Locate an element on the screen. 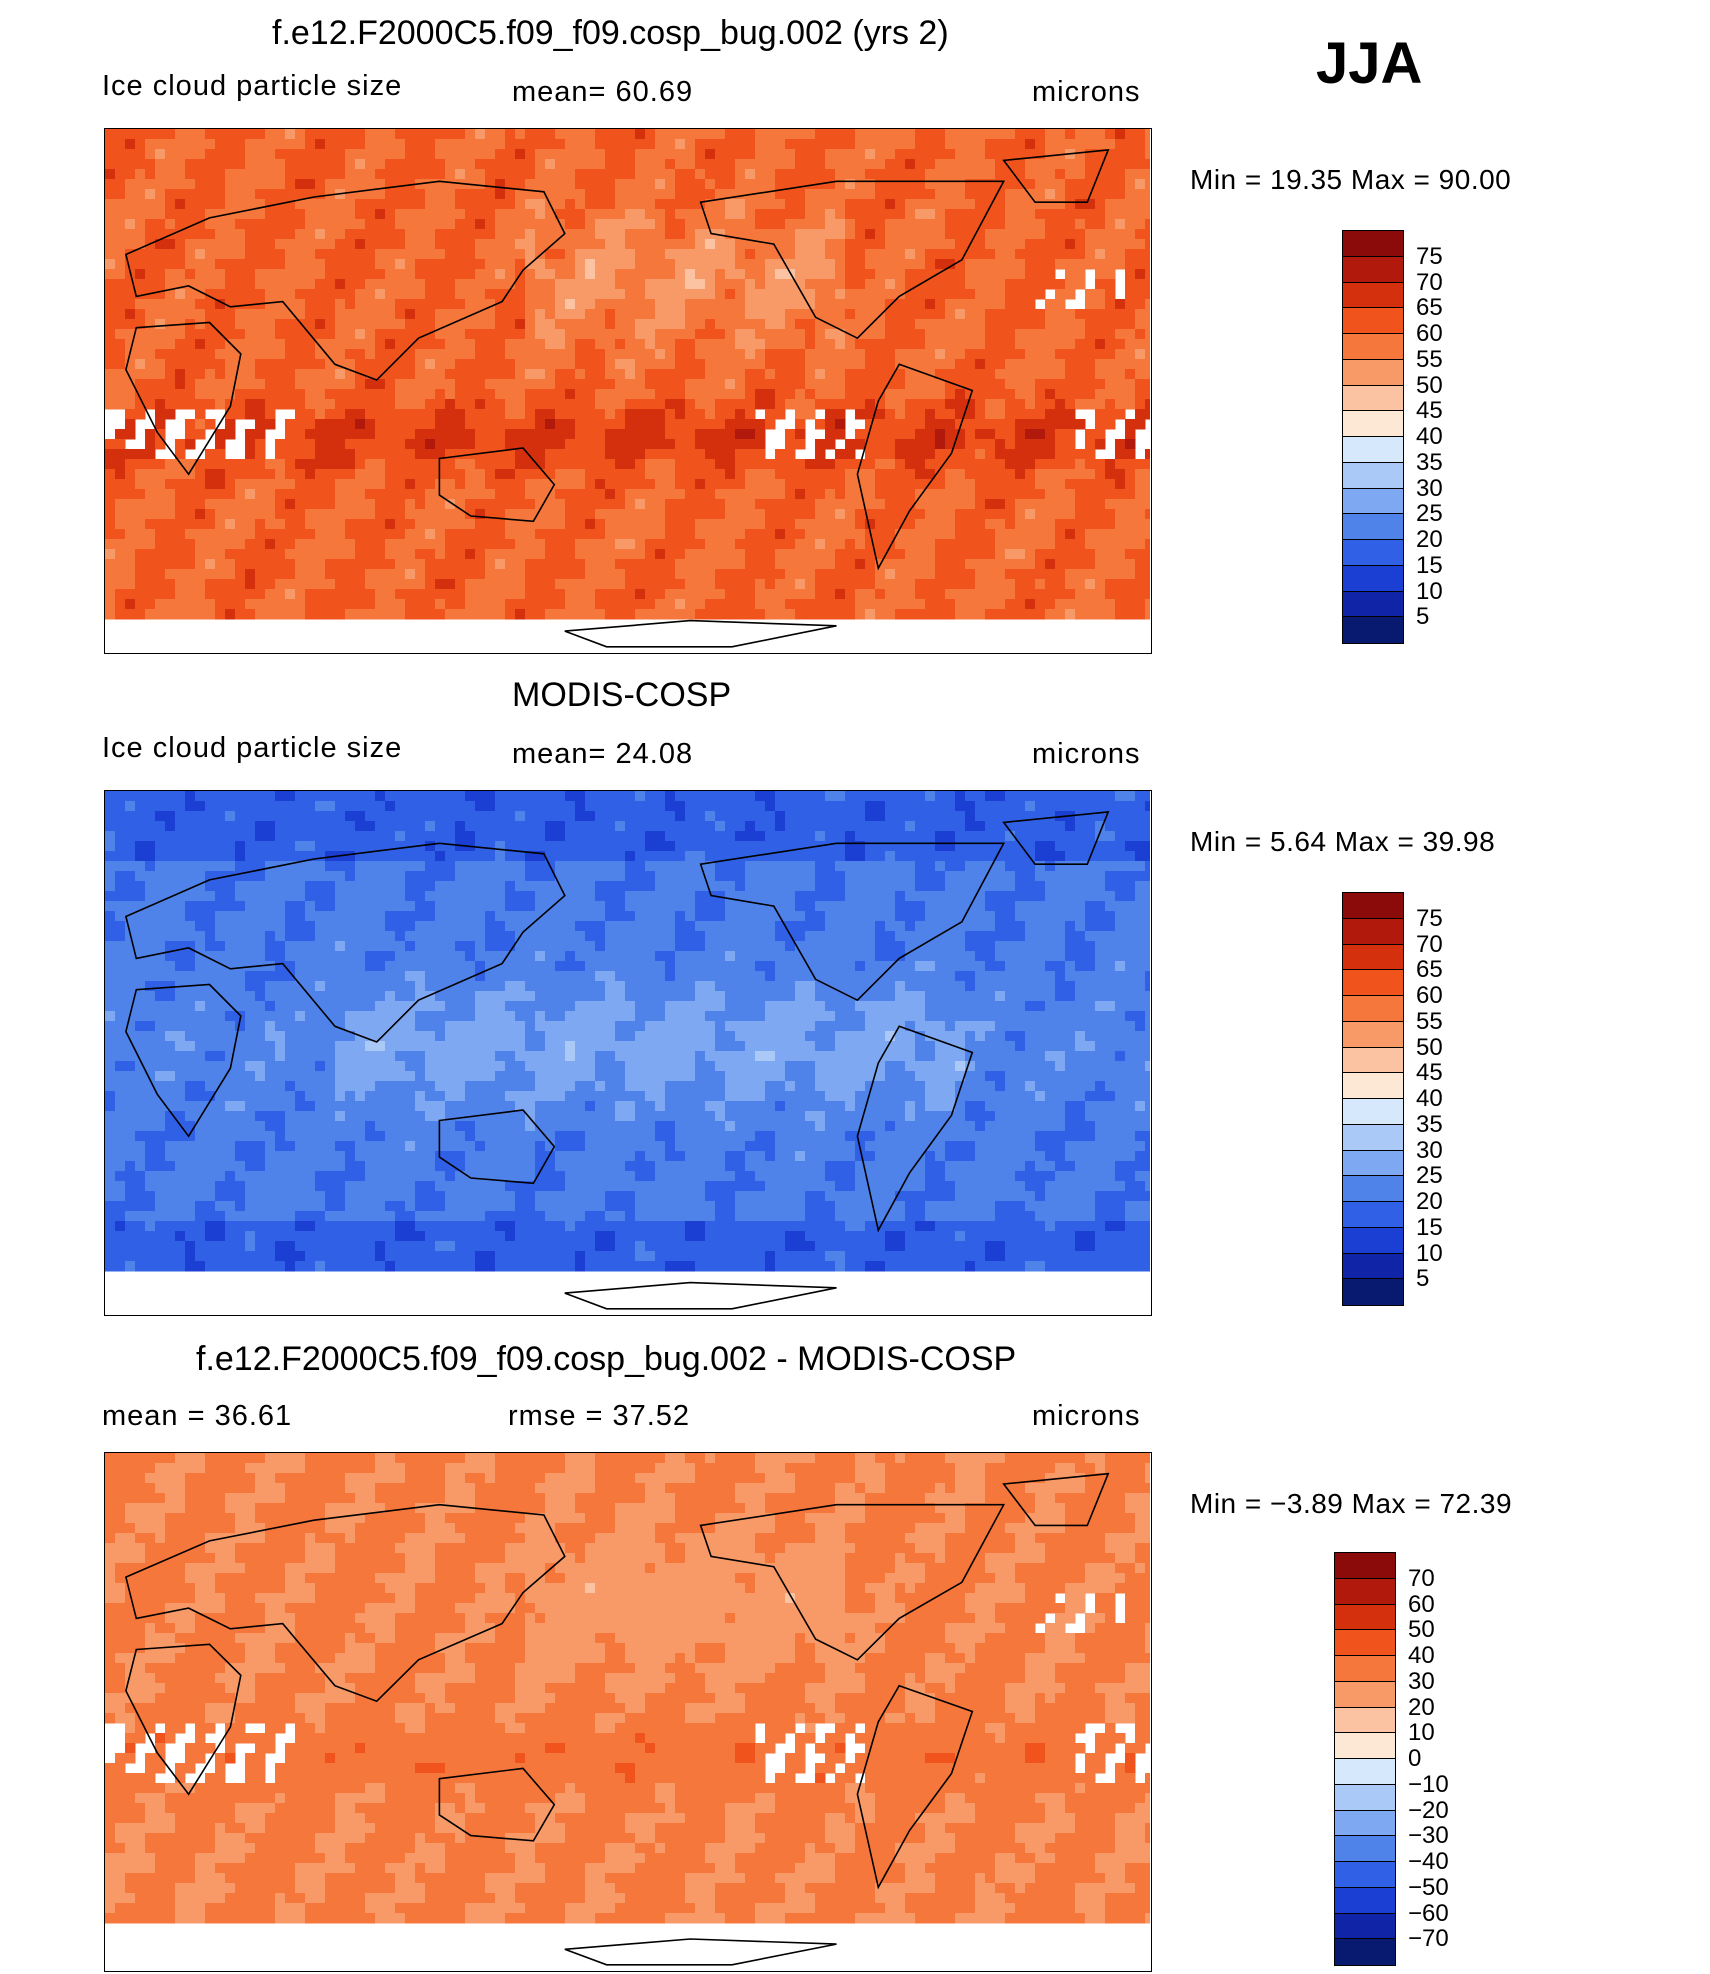 The image size is (1710, 1974). colorbar-tick-label: −20 is located at coordinates (1428, 1810).